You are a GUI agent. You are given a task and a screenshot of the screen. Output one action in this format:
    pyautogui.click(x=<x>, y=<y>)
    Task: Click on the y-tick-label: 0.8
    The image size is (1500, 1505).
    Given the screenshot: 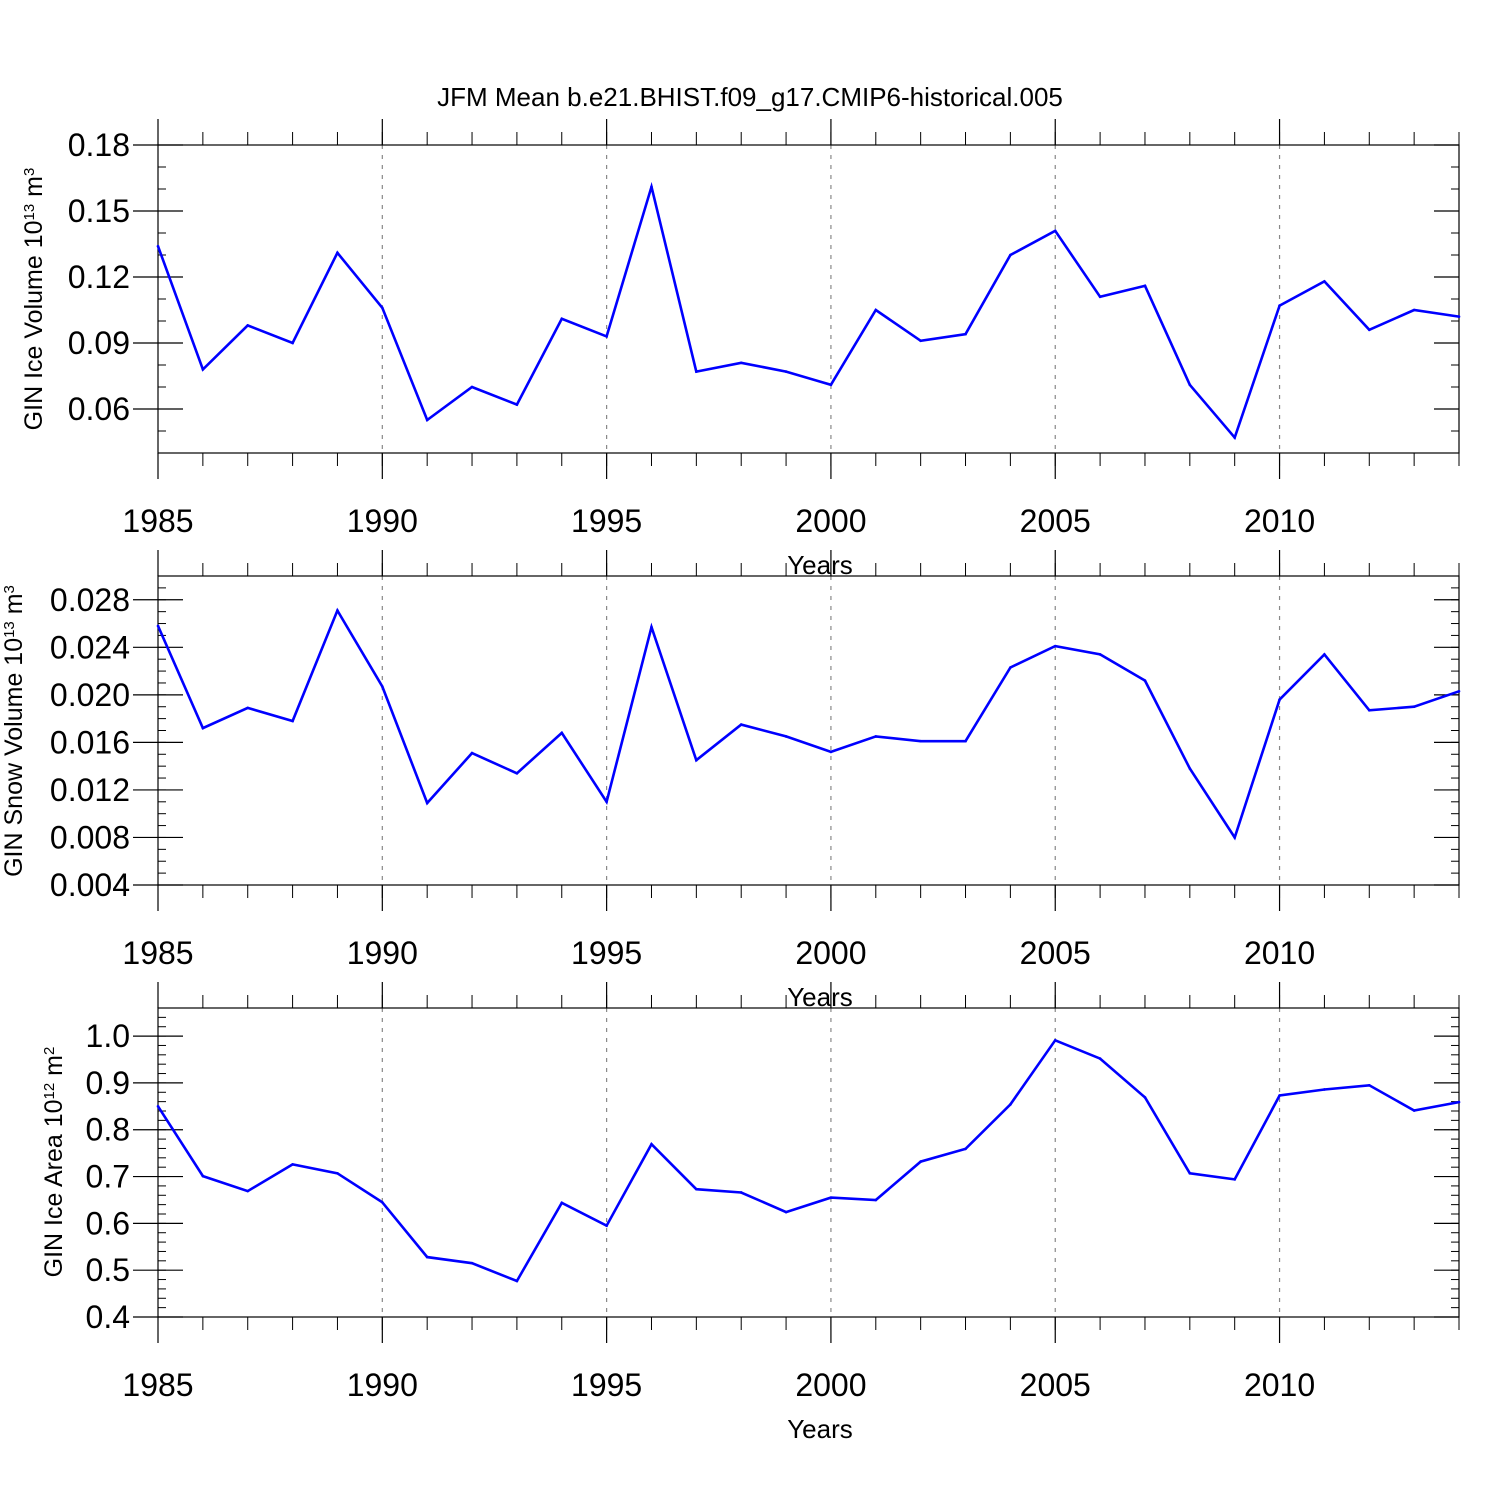 What is the action you would take?
    pyautogui.click(x=108, y=1130)
    